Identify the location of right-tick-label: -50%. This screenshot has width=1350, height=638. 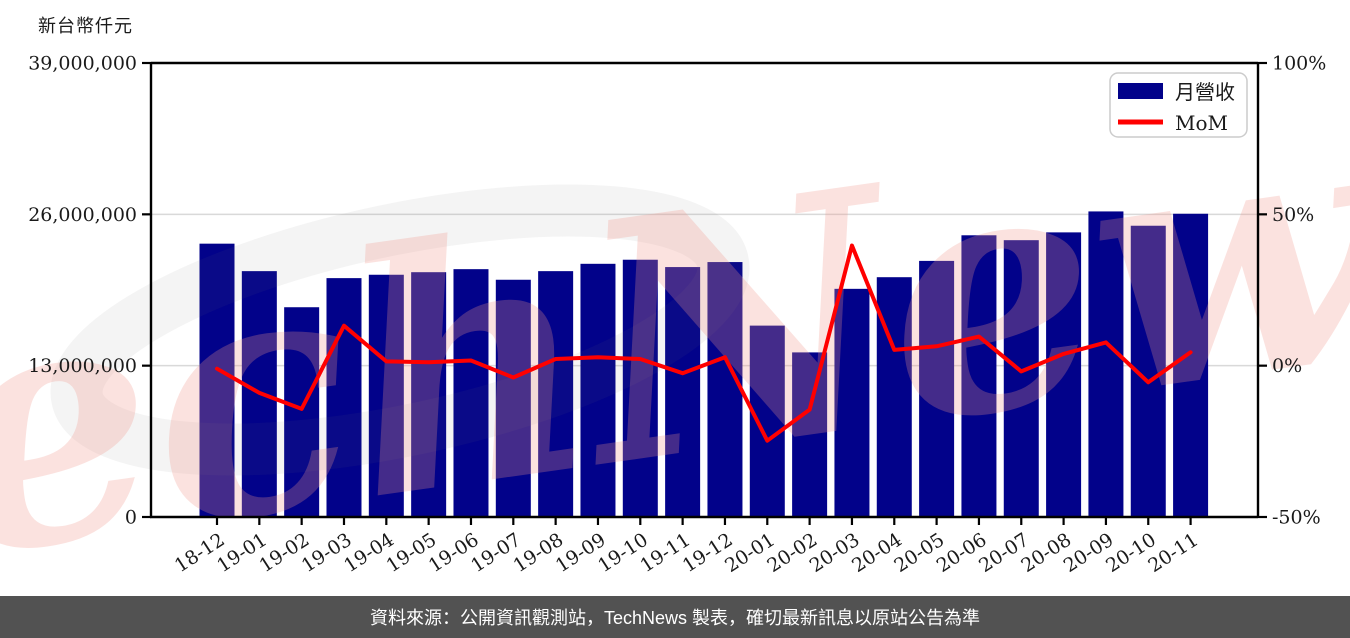
(1296, 518).